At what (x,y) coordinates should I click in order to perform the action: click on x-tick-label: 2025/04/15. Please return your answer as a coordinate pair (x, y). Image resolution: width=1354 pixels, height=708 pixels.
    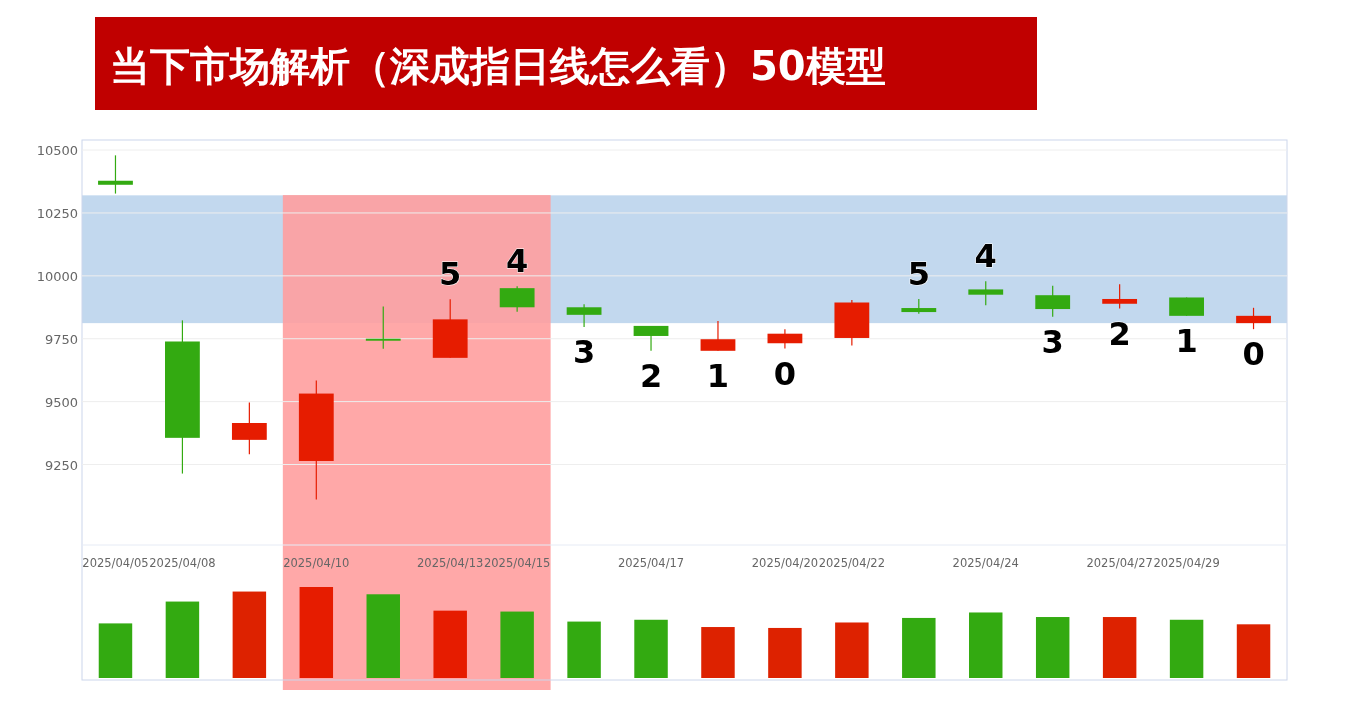
    Looking at the image, I should click on (517, 563).